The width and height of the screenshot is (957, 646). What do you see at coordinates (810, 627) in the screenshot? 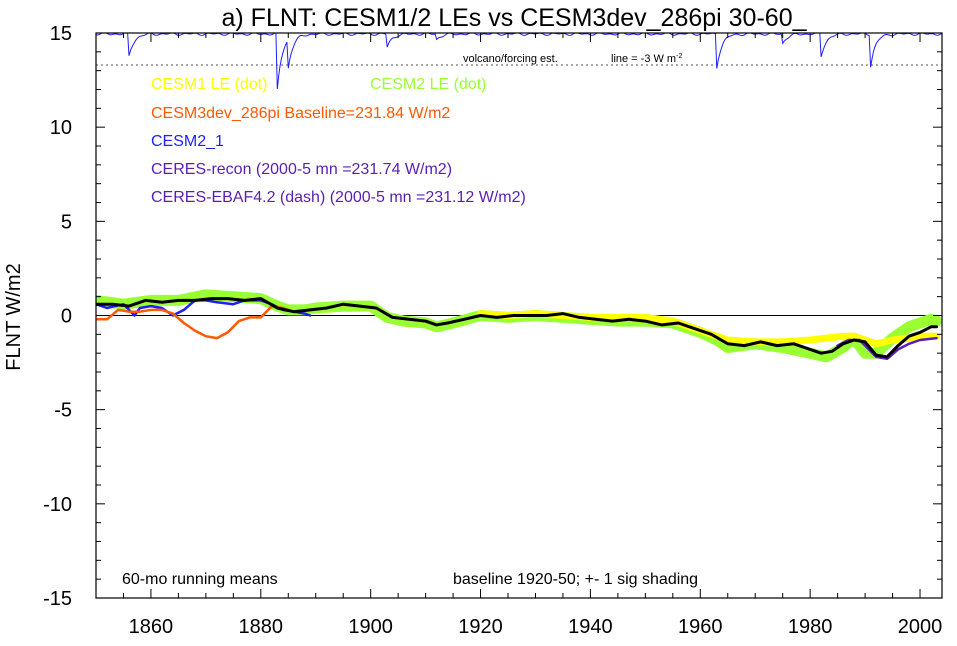
I see `x-tick-label-1980: 1980` at bounding box center [810, 627].